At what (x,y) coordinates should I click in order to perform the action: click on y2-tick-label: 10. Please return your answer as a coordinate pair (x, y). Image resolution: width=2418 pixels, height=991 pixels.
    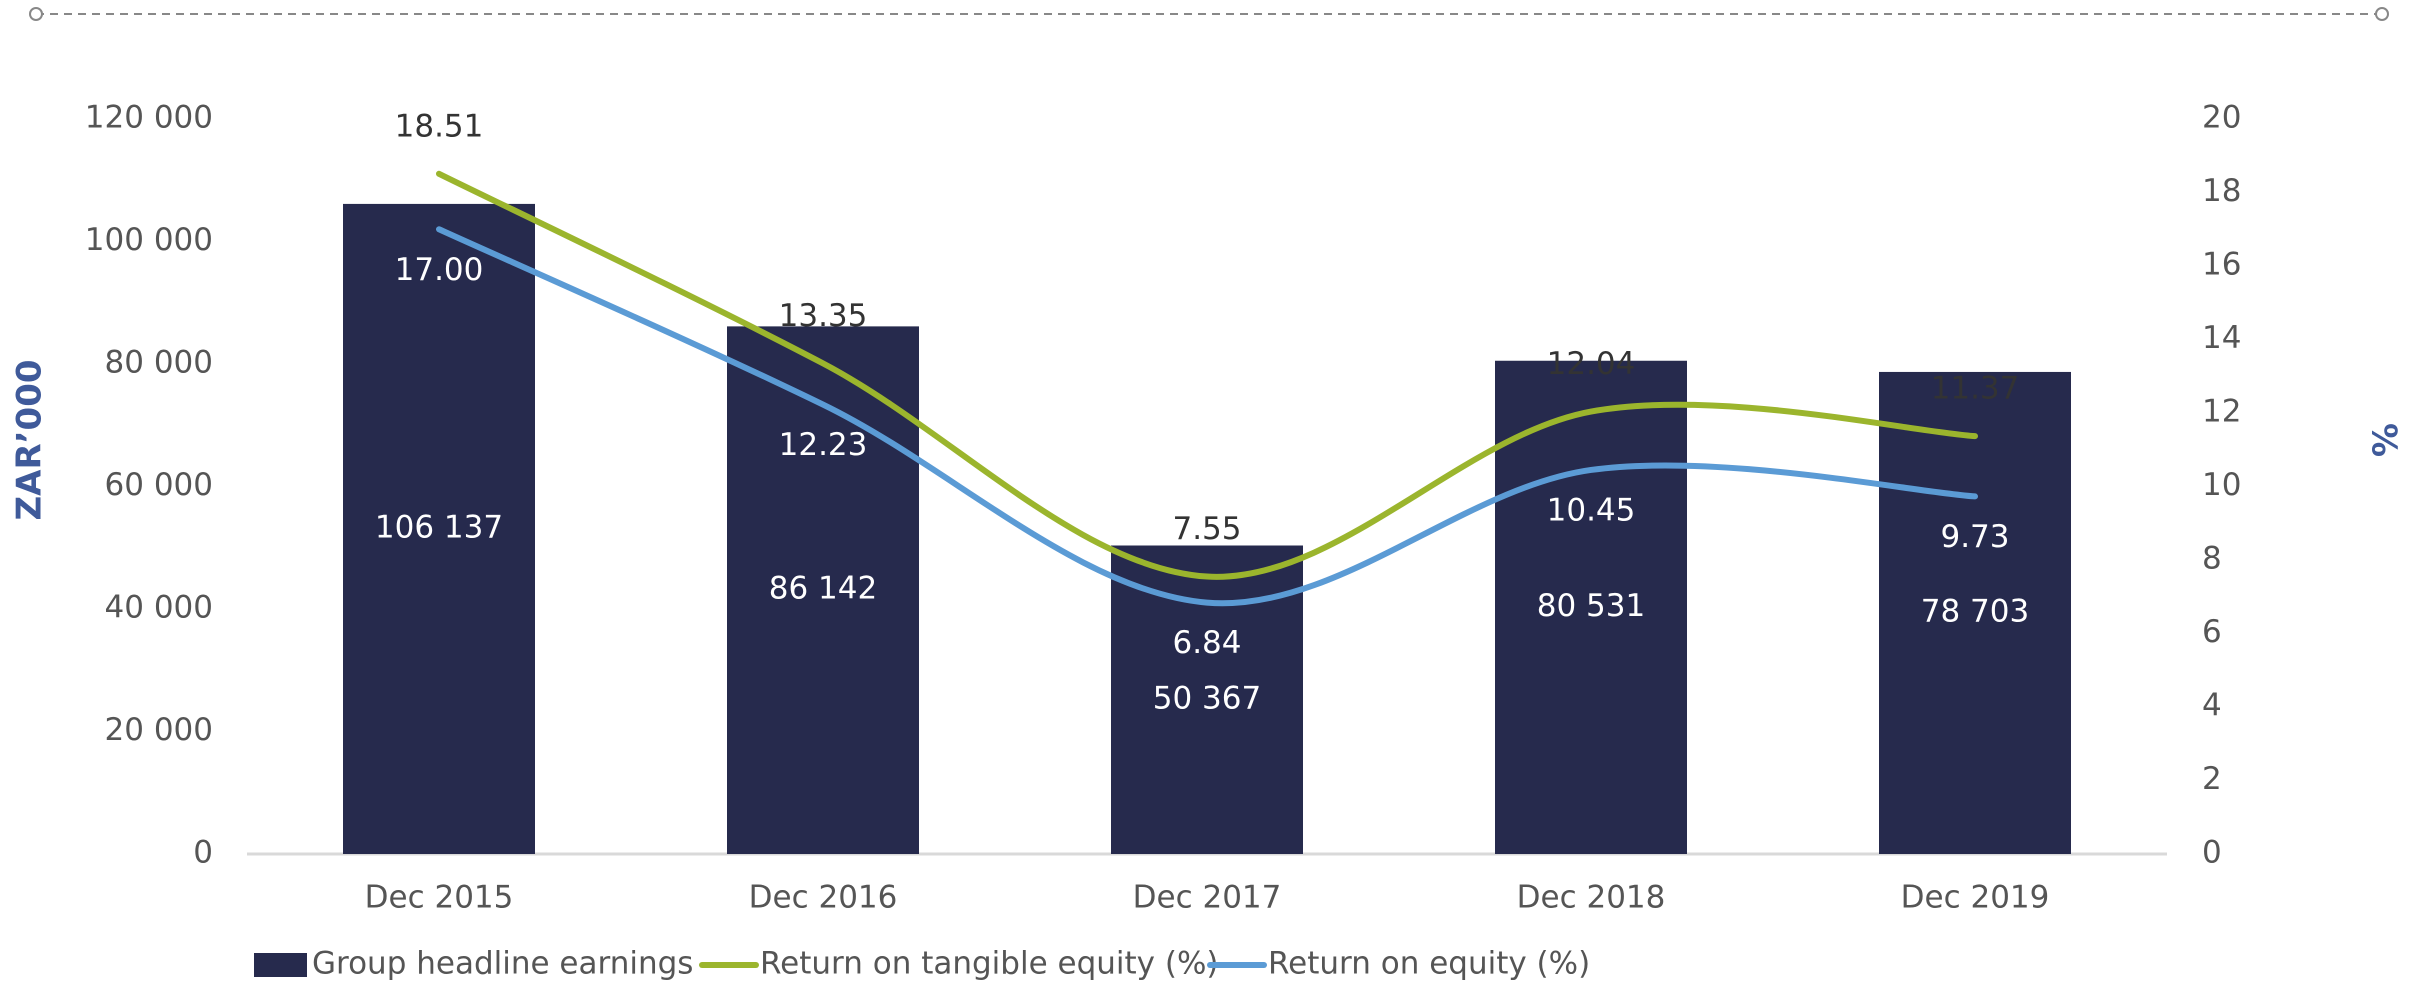
    Looking at the image, I should click on (2221, 485).